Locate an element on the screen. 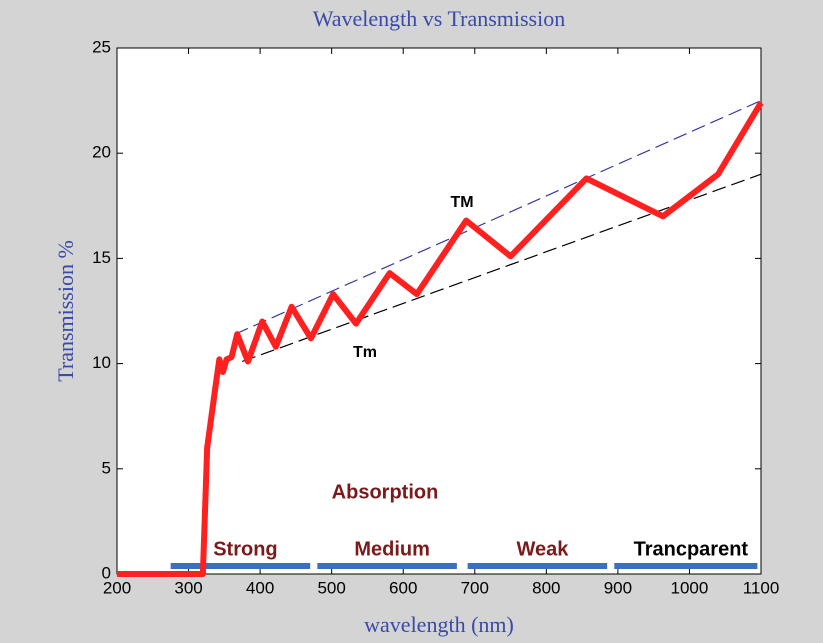  x-tick-label: 500 is located at coordinates (331, 587).